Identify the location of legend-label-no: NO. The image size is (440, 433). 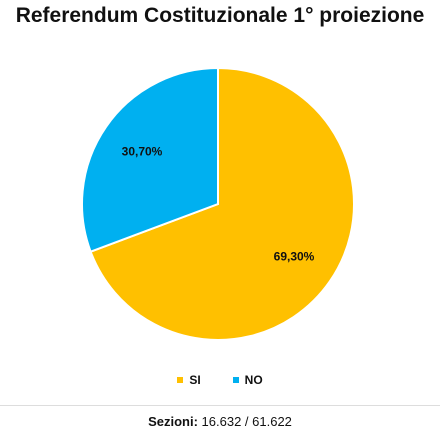
(253, 380).